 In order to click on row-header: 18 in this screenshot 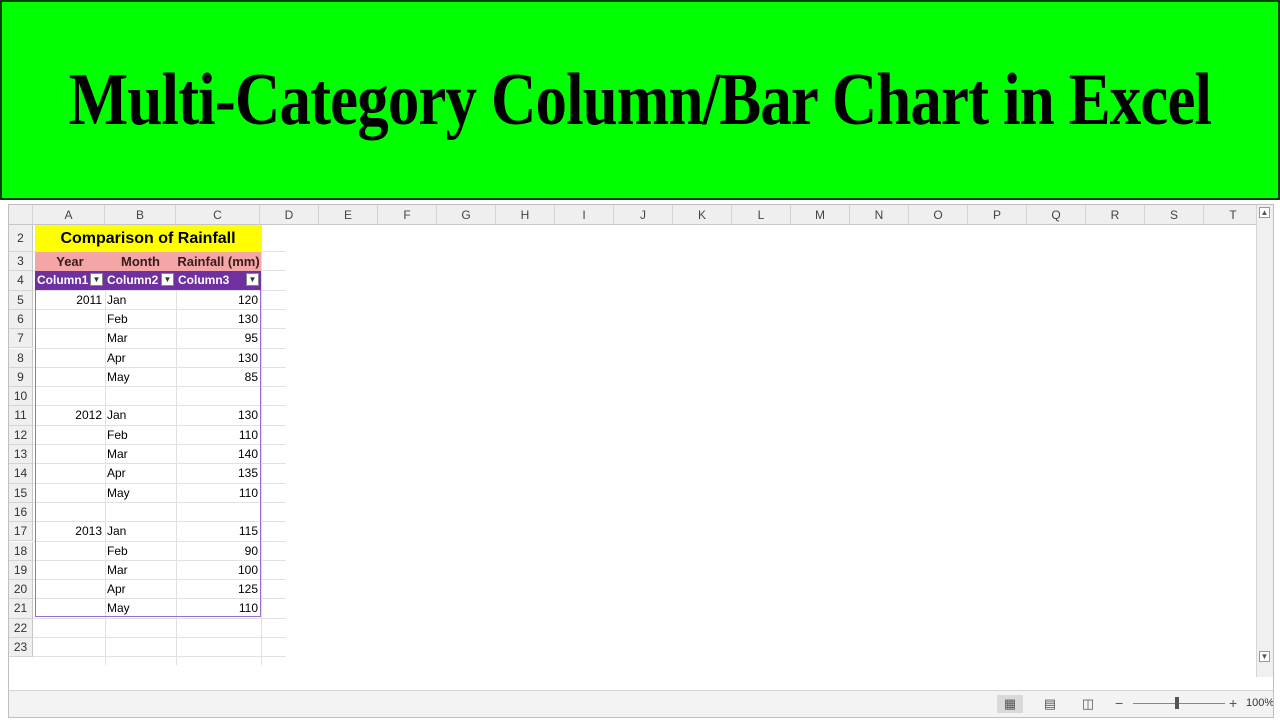, I will do `click(21, 551)`.